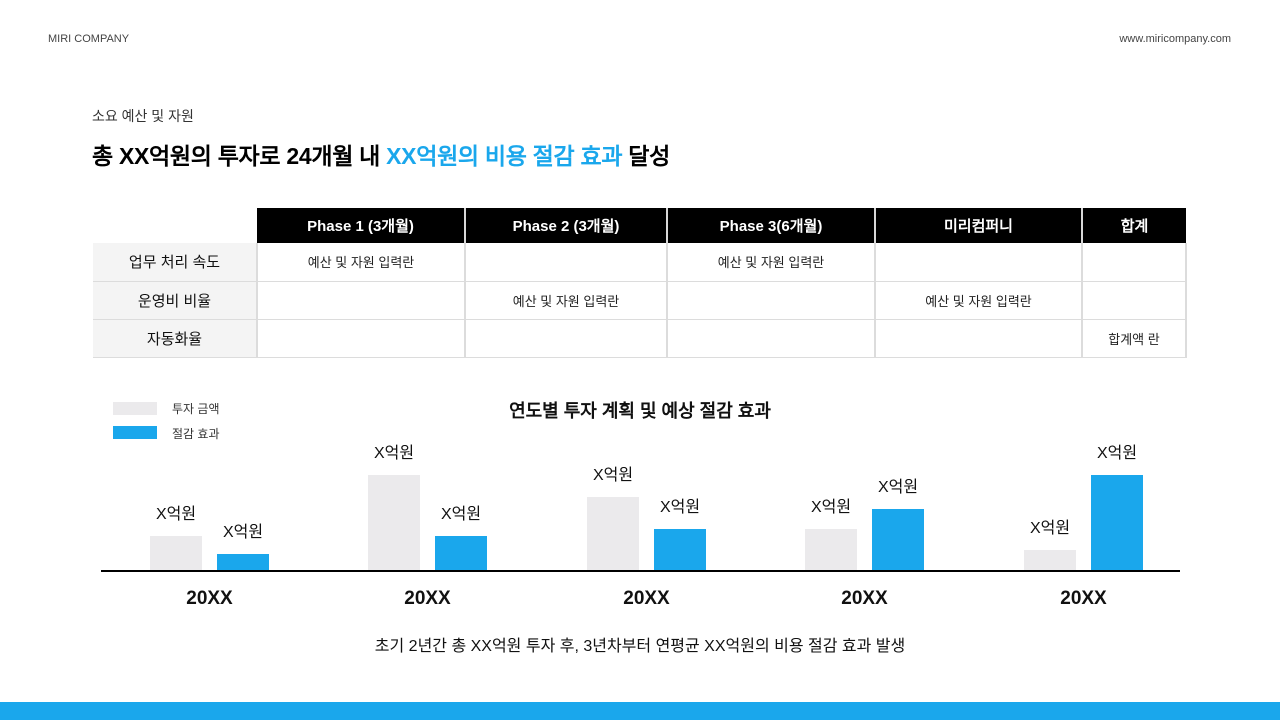 The width and height of the screenshot is (1280, 720). I want to click on column-header: Phase 1 (3개월), so click(361, 225).